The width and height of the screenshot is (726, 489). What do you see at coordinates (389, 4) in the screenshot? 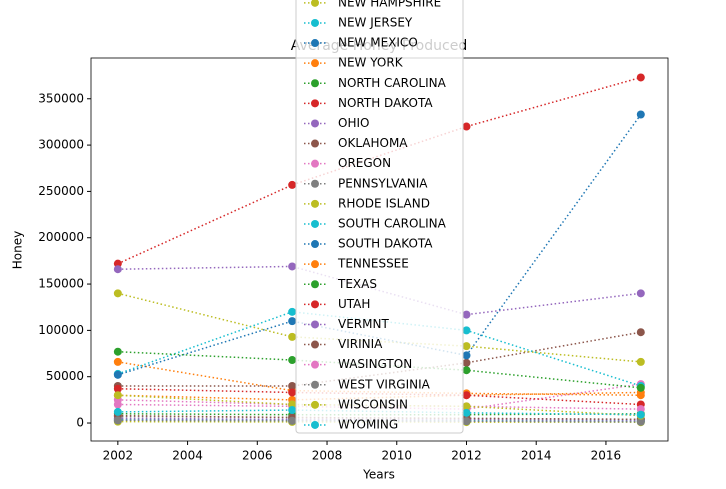
I see `legend-label: NEW HAMPSHIRE` at bounding box center [389, 4].